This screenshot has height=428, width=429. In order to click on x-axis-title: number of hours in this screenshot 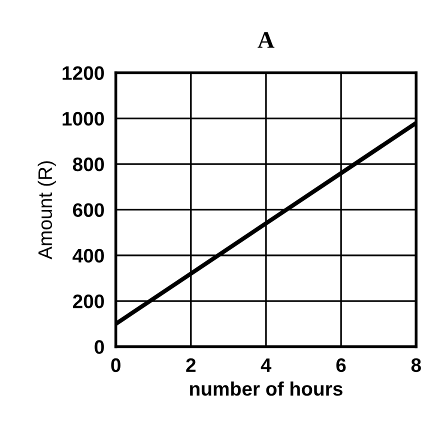, I will do `click(266, 388)`.